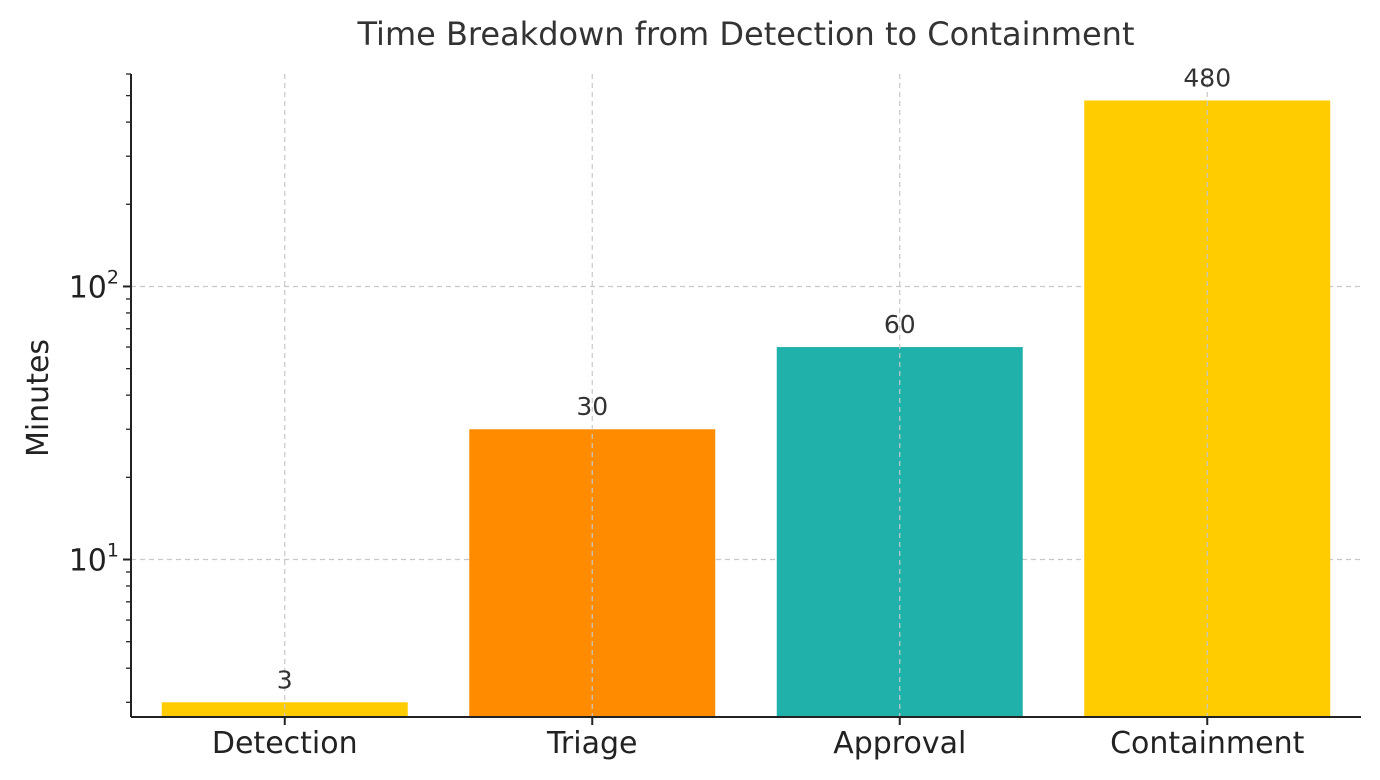  What do you see at coordinates (900, 324) in the screenshot?
I see `data-label-approval: 60` at bounding box center [900, 324].